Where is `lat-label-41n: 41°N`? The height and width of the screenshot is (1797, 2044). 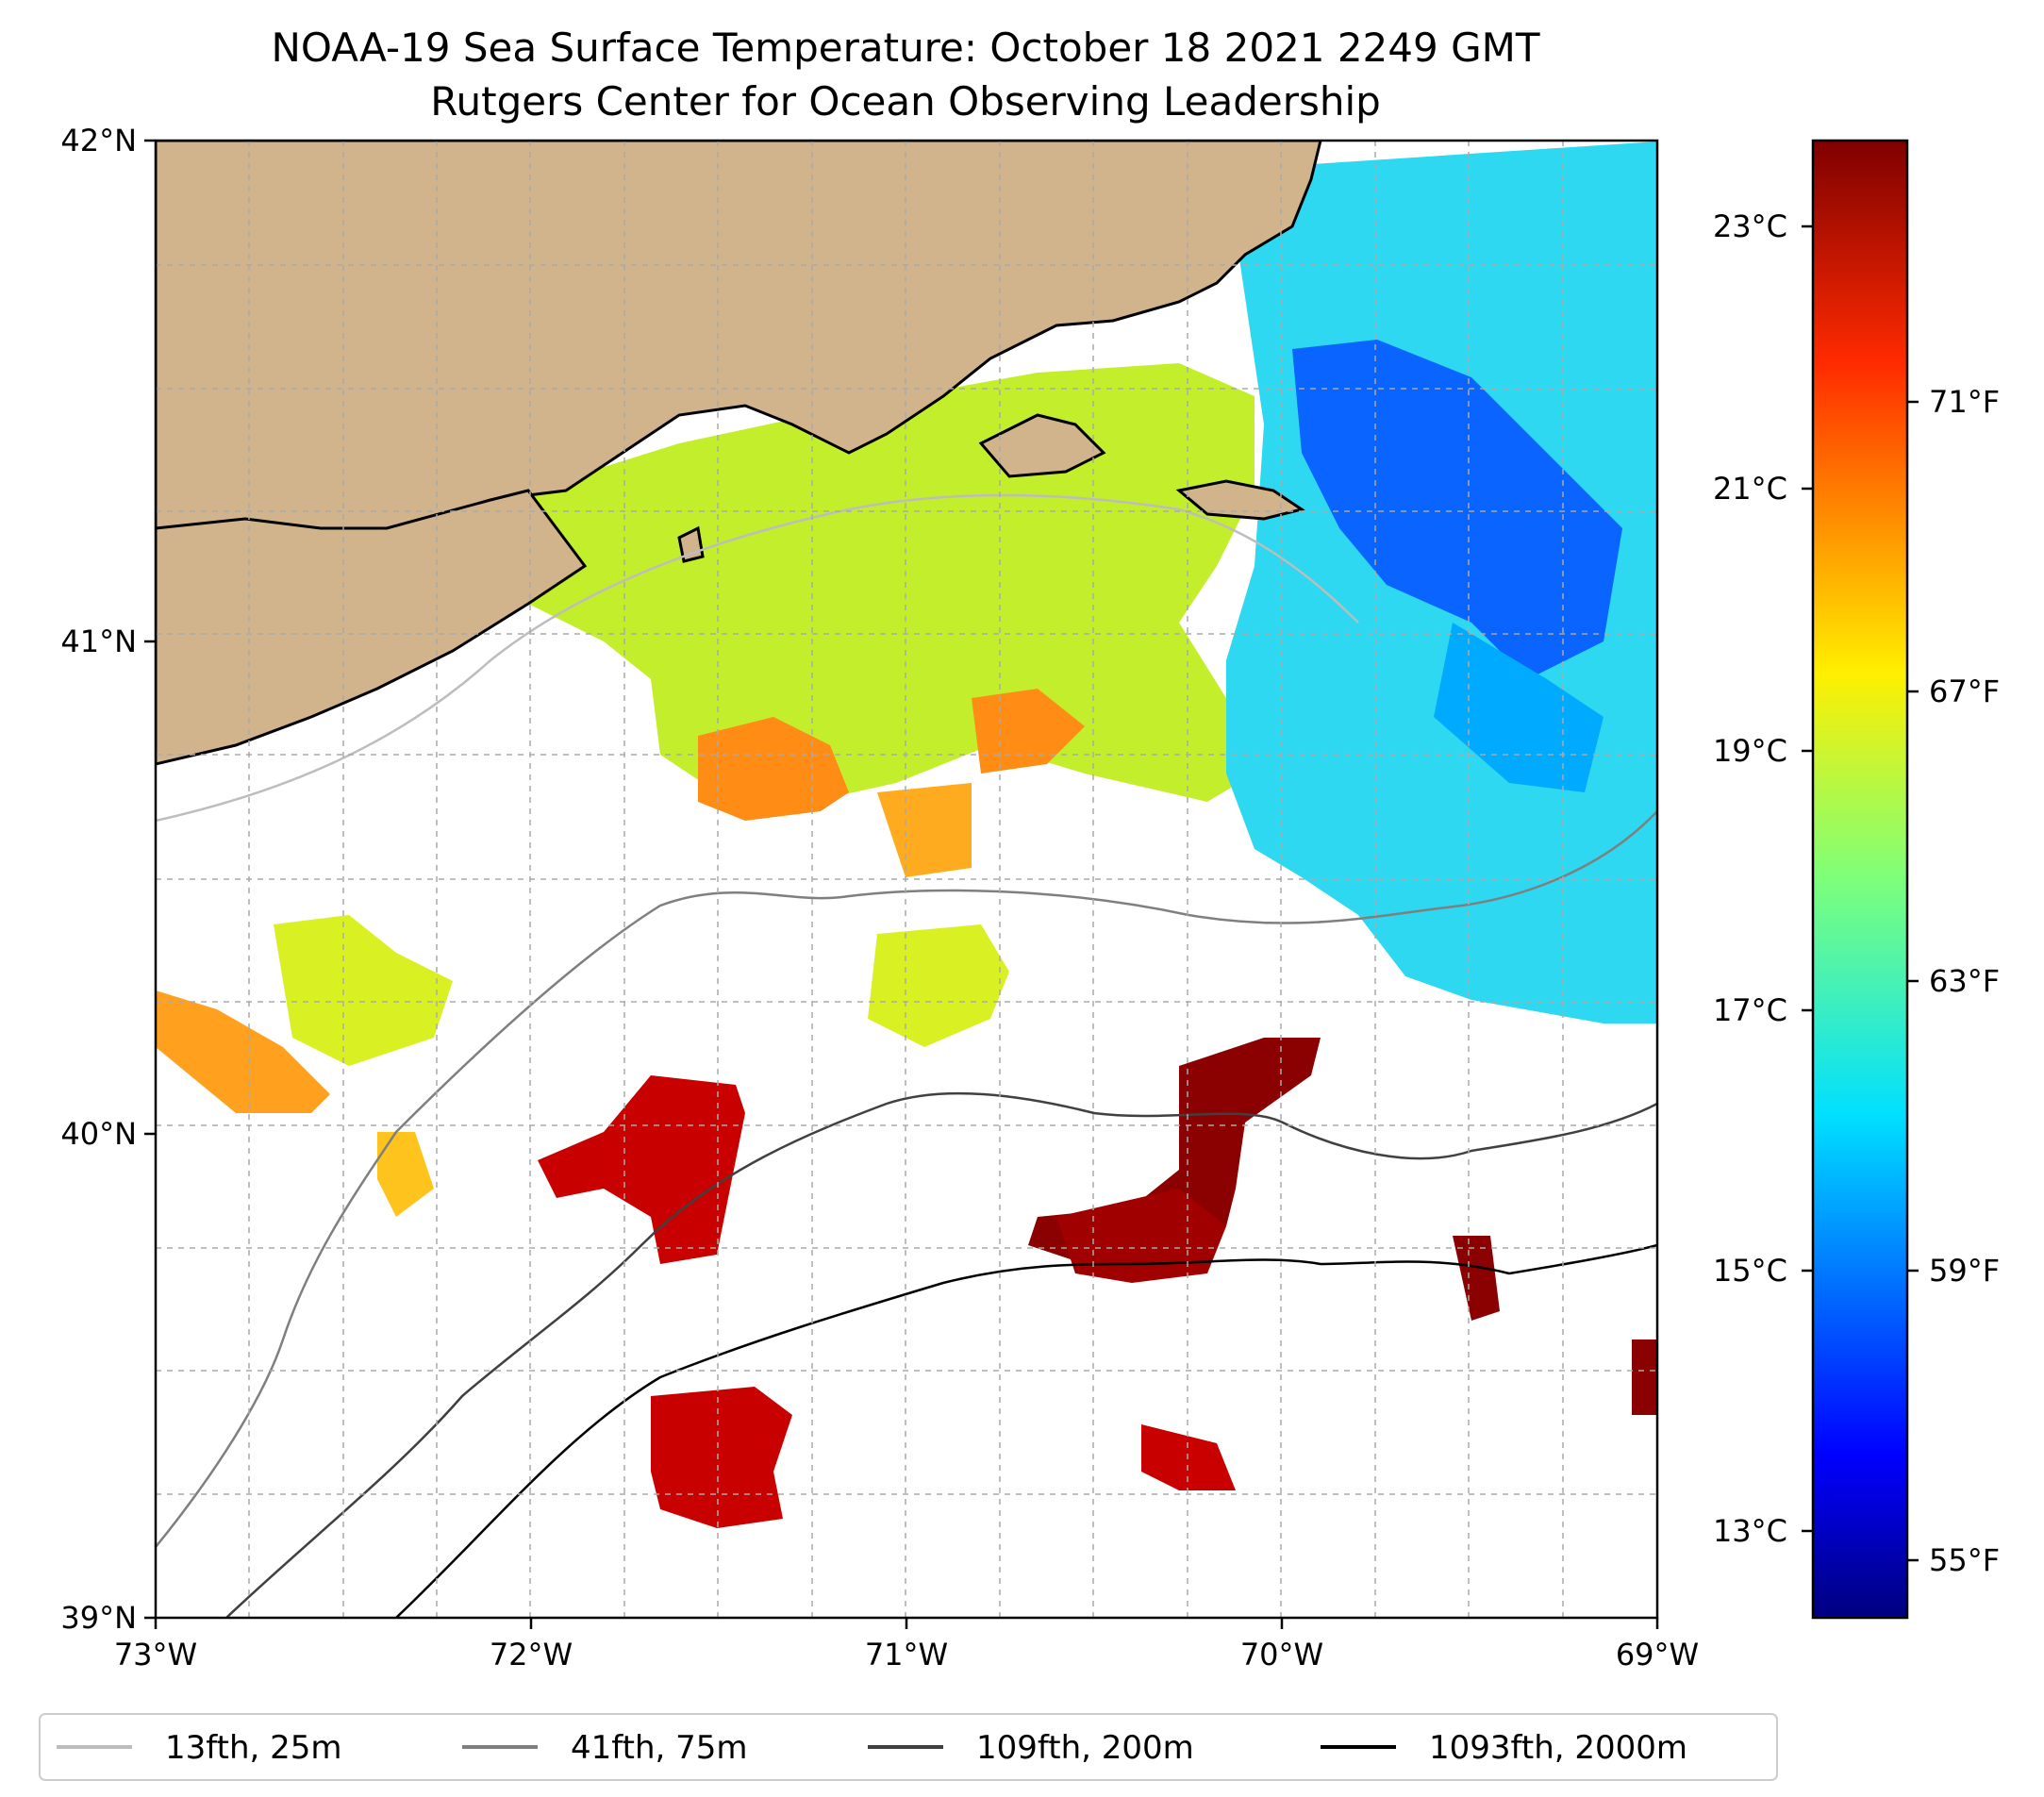 lat-label-41n: 41°N is located at coordinates (98, 641).